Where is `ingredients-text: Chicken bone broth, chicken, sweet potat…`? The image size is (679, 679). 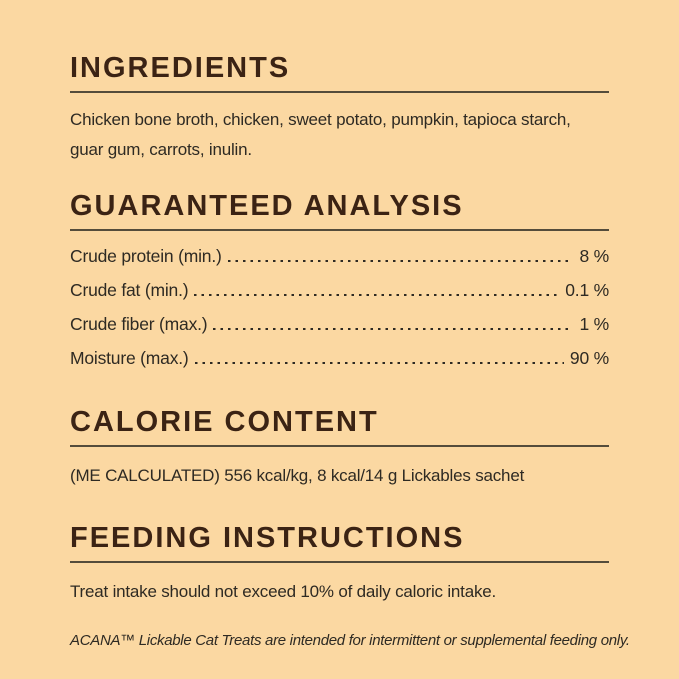
ingredients-text: Chicken bone broth, chicken, sweet potat… is located at coordinates (339, 135).